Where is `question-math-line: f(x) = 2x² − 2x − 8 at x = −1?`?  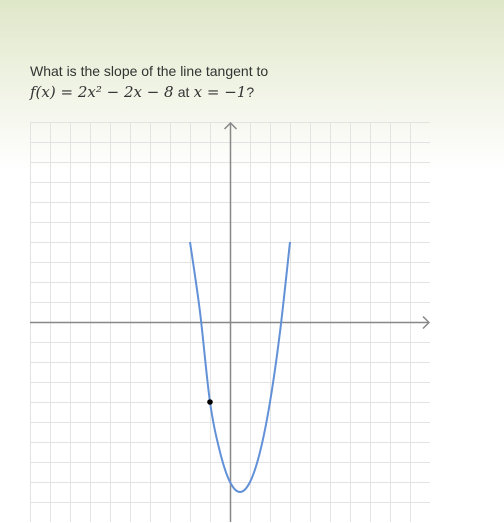
question-math-line: f(x) = 2x² − 2x − 8 at x = −1? is located at coordinates (149, 92).